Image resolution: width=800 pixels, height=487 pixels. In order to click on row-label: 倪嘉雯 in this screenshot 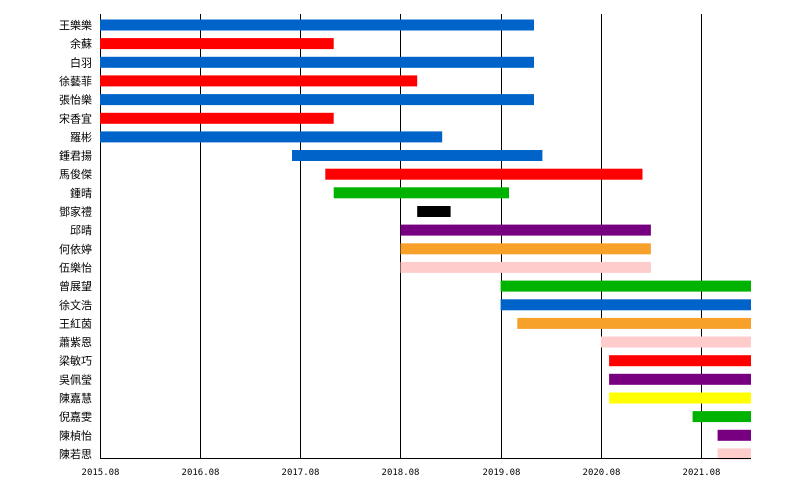, I will do `click(75, 417)`.